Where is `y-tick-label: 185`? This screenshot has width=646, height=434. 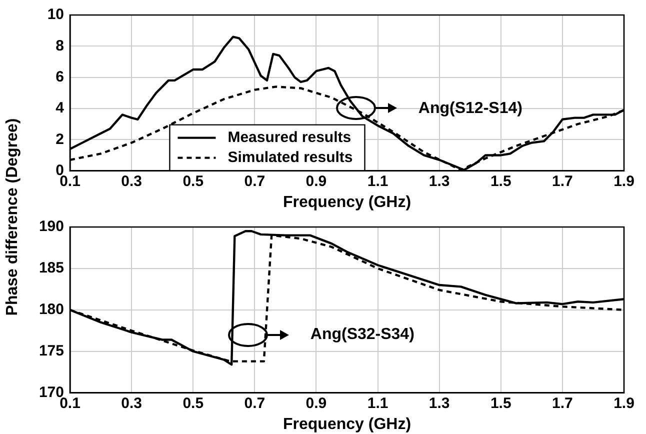
y-tick-label: 185 is located at coordinates (51, 268).